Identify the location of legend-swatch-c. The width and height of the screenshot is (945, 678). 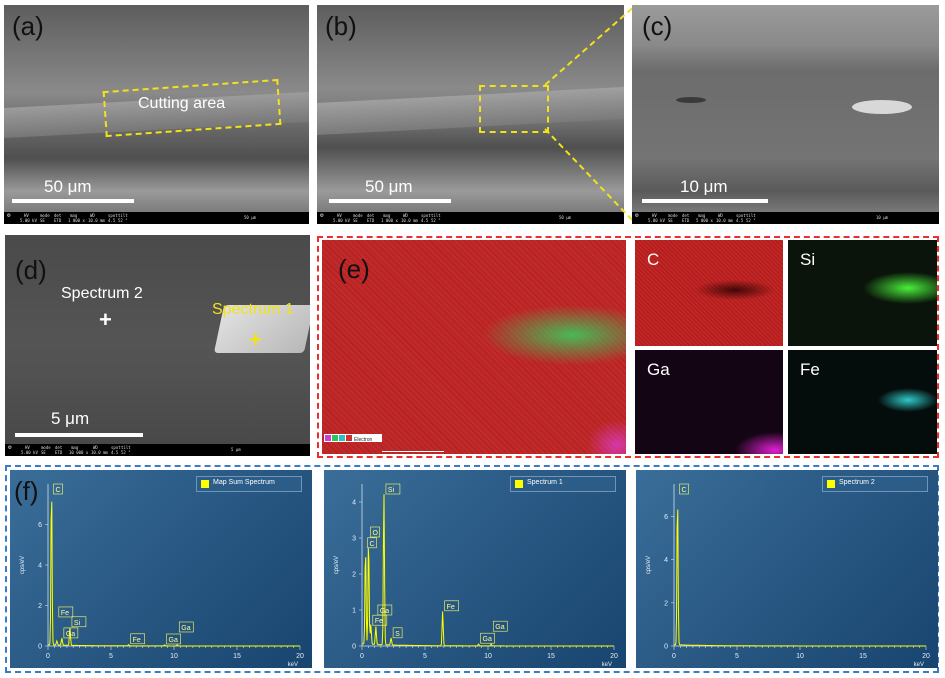
(349, 438).